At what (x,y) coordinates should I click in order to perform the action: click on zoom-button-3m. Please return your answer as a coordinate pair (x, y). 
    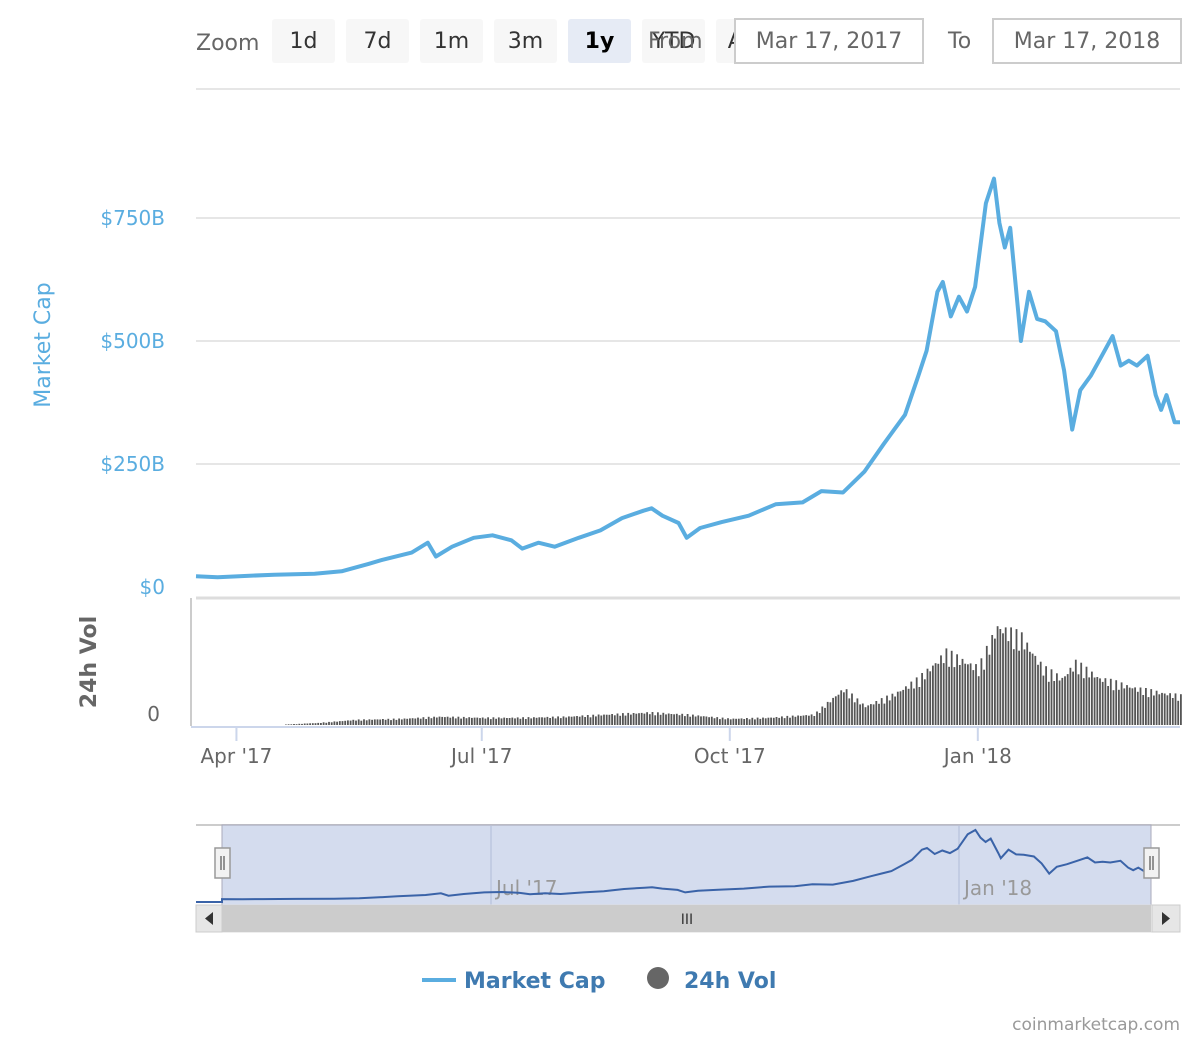
    Looking at the image, I should click on (525, 41).